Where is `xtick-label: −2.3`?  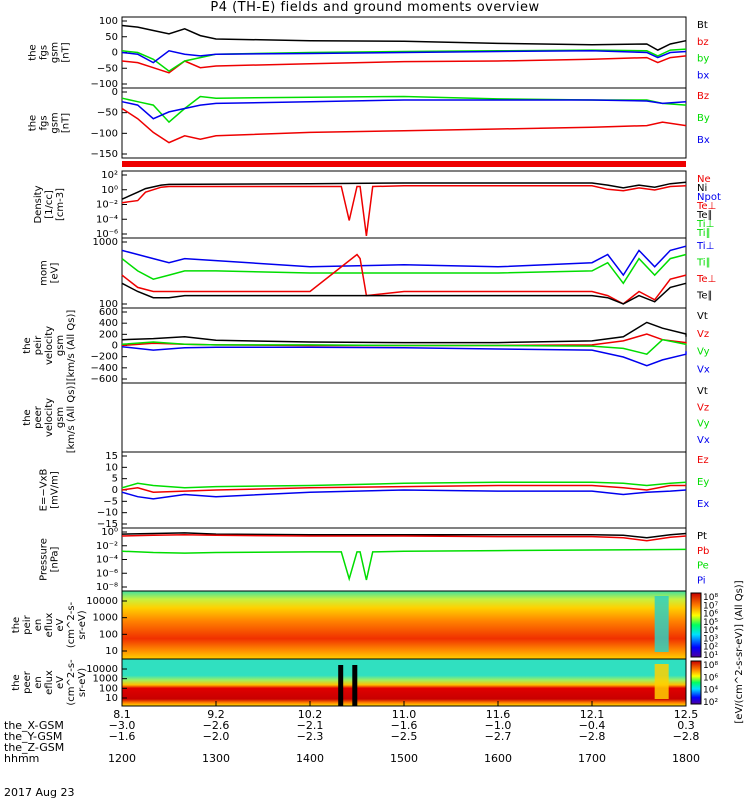
xtick-label: −2.3 is located at coordinates (310, 736).